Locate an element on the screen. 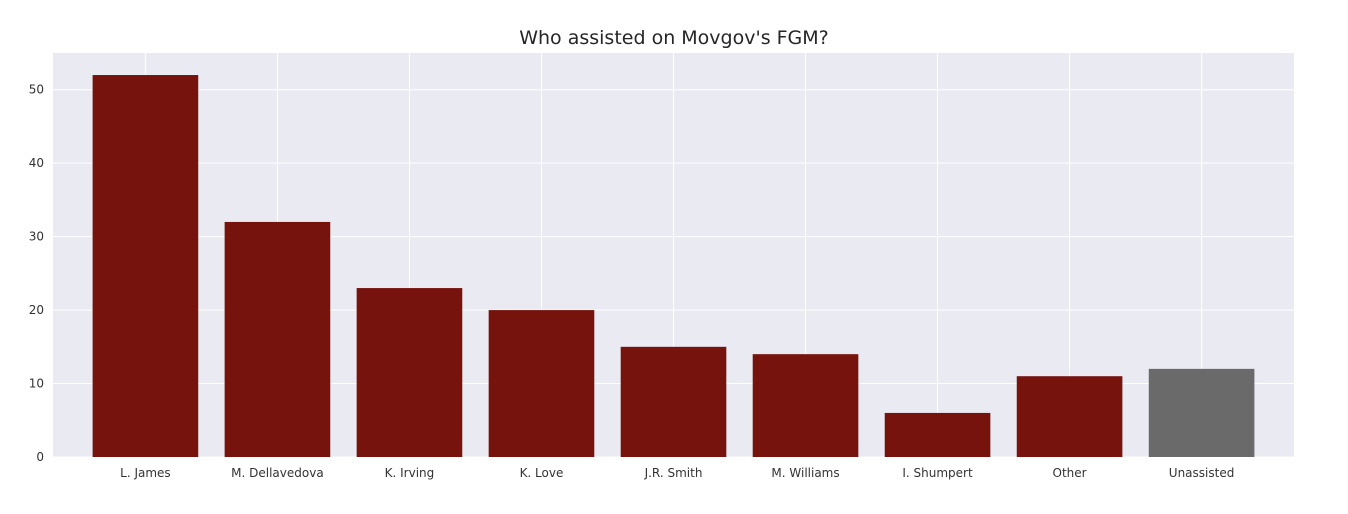 The width and height of the screenshot is (1348, 514). y-axis-ticks: 0 10 20 30 40 50 is located at coordinates (36, 273).